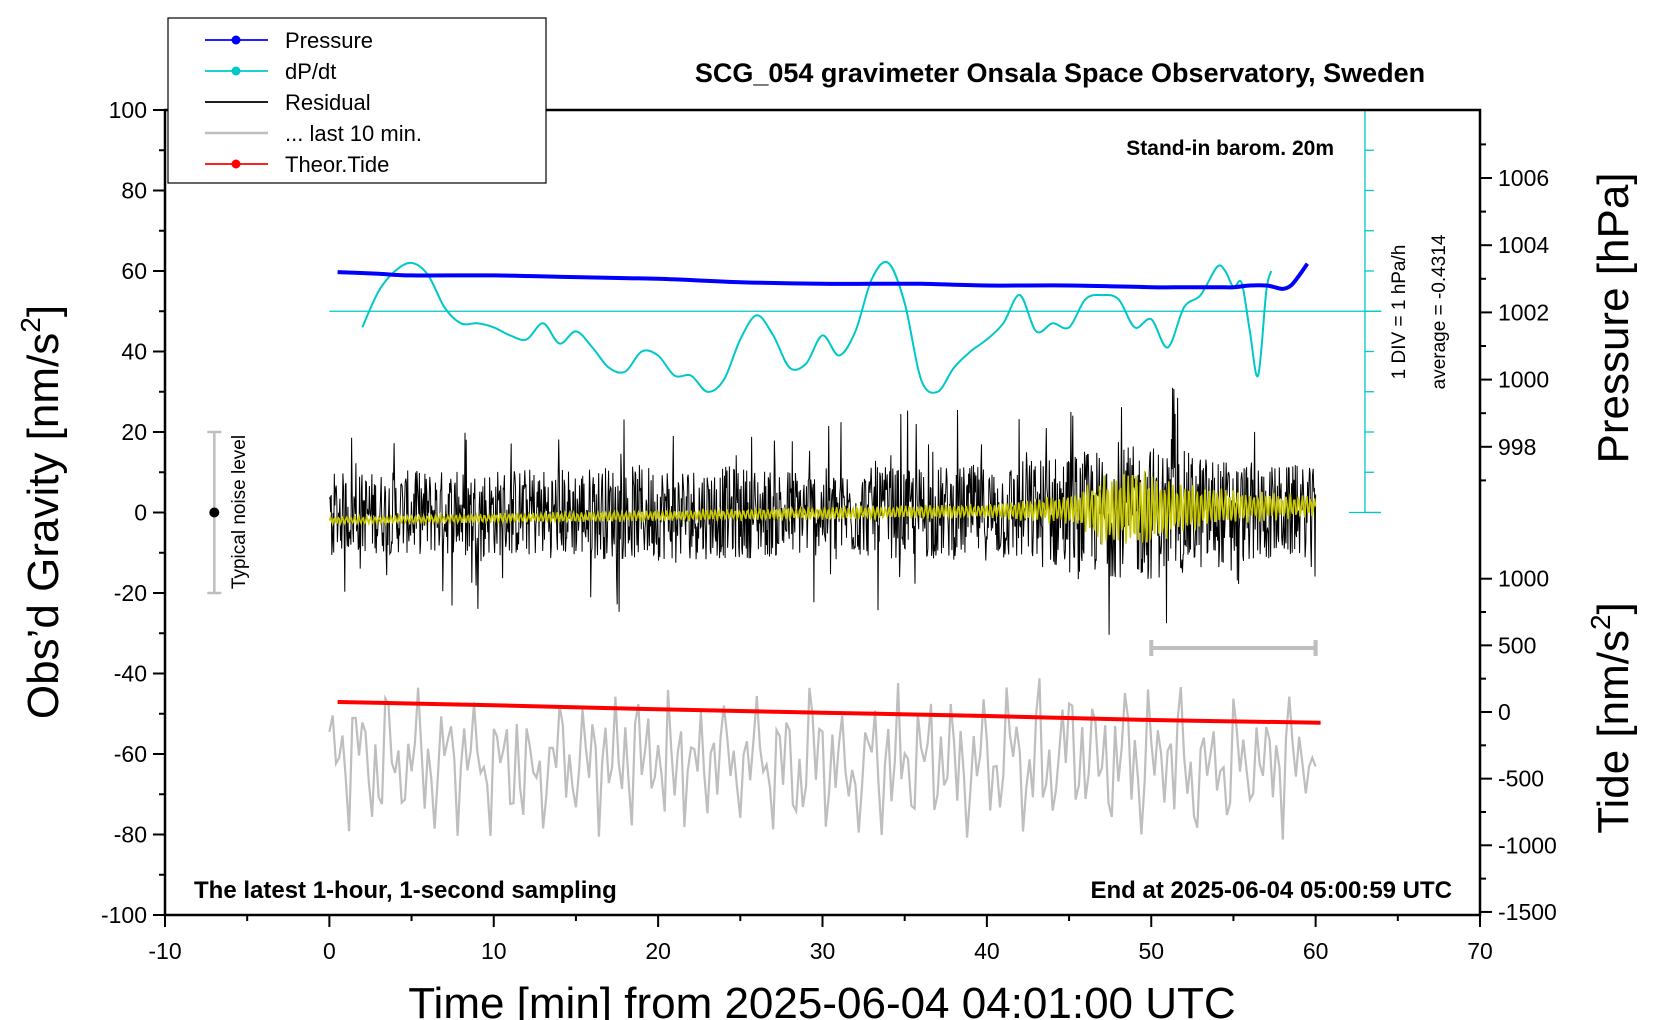  Describe the element at coordinates (1523, 245) in the screenshot. I see `pressure-tick-label: 1004` at that location.